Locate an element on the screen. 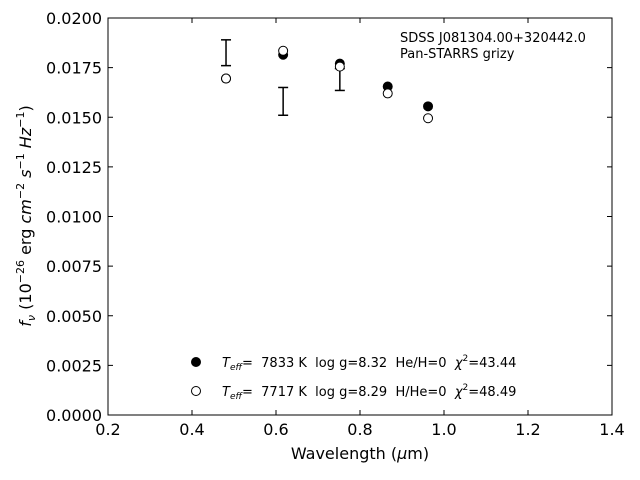 Image resolution: width=640 pixels, height=480 pixels. y-tick-label: 0.0150 is located at coordinates (74, 117).